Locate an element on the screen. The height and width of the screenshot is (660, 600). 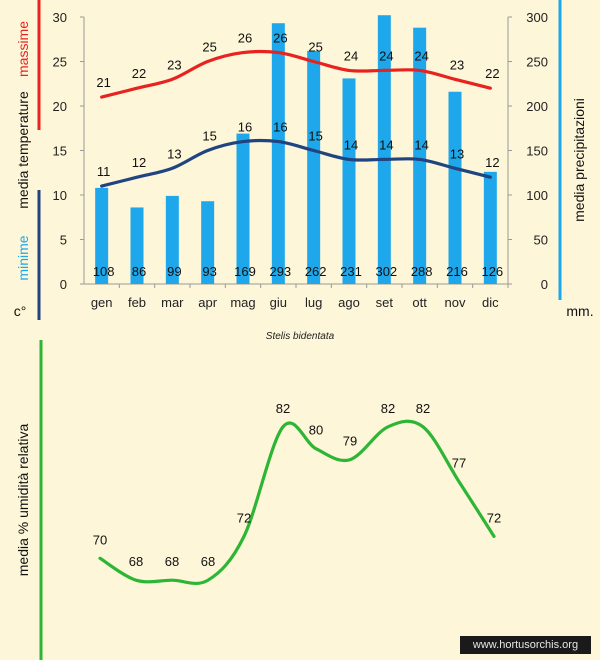
right-tick-label: 250 is located at coordinates (537, 62).